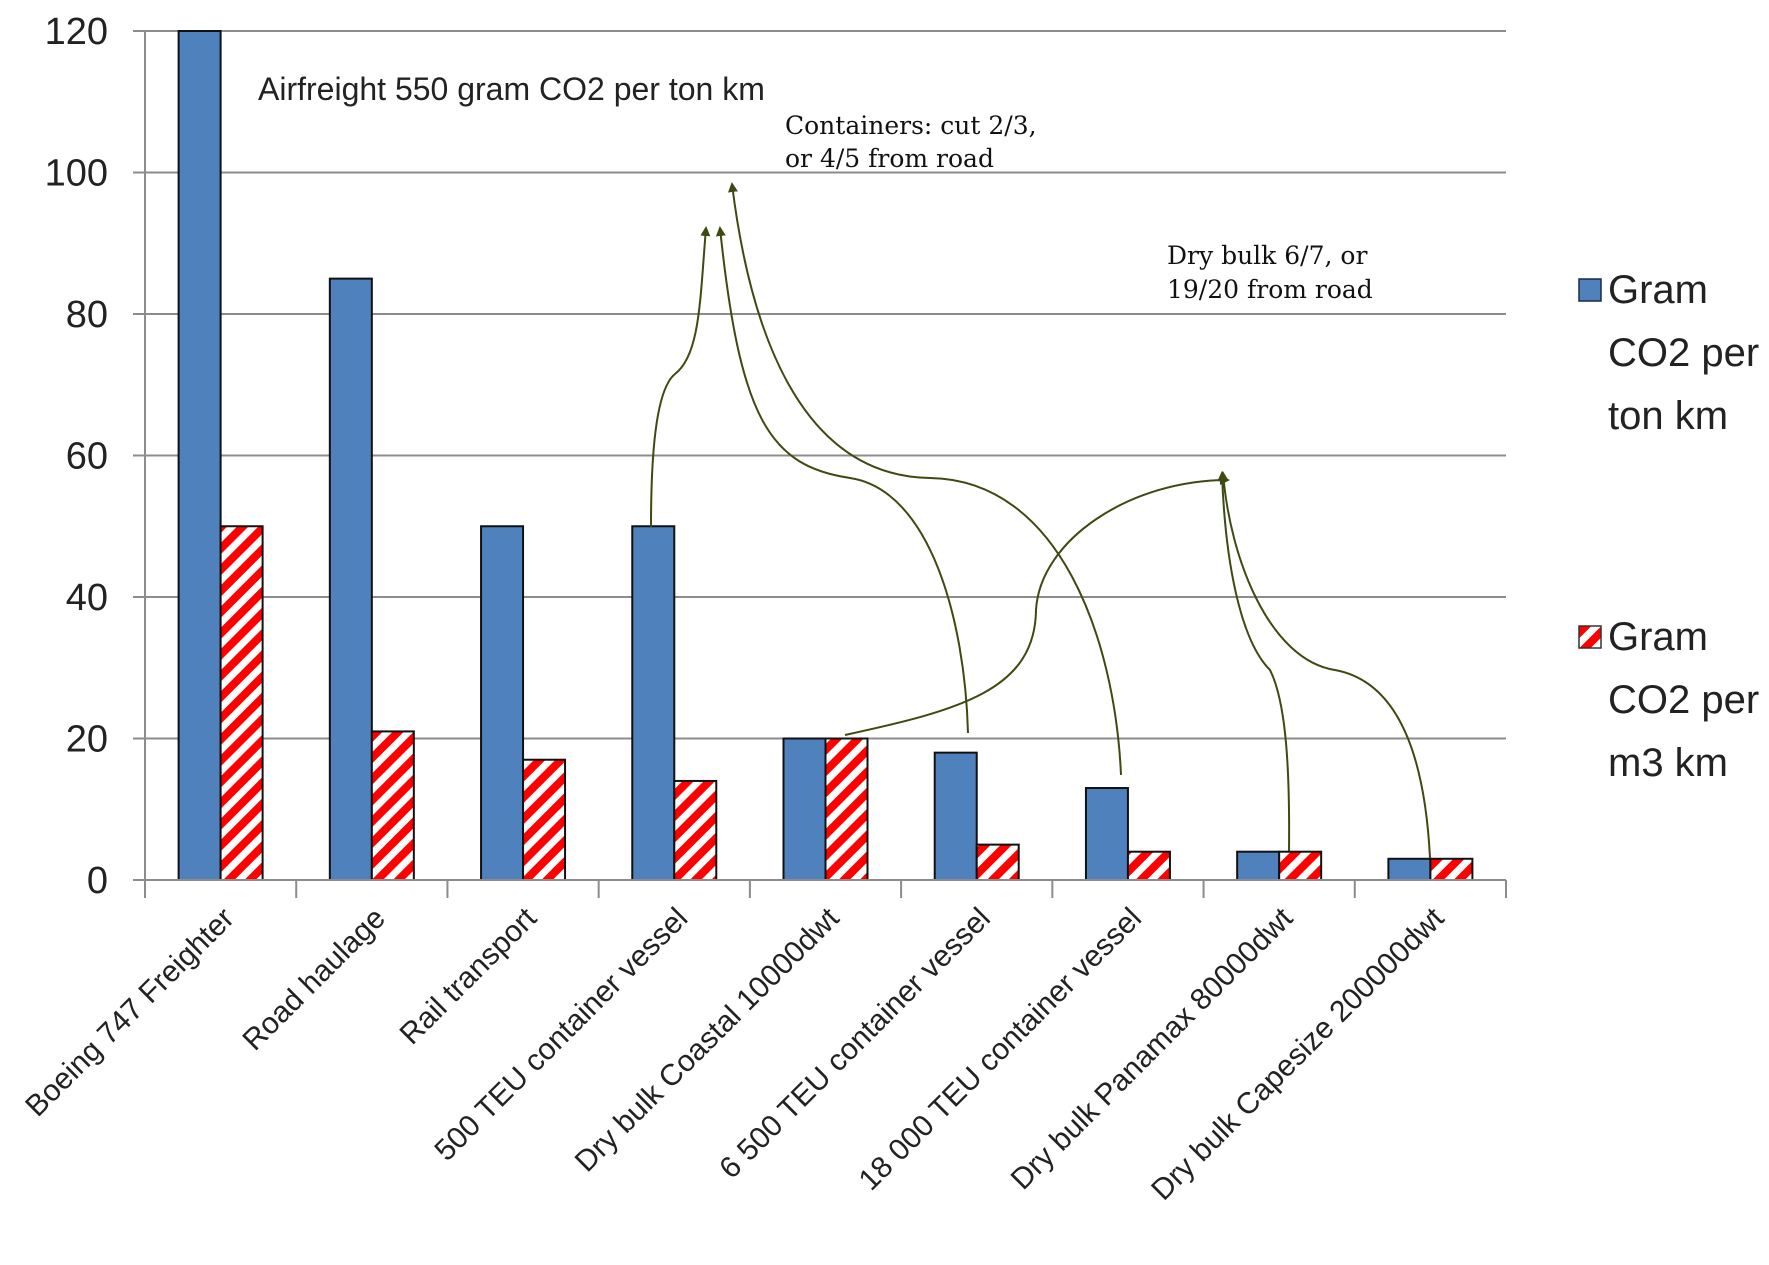  What do you see at coordinates (680, 377) in the screenshot?
I see `arrow-500teu` at bounding box center [680, 377].